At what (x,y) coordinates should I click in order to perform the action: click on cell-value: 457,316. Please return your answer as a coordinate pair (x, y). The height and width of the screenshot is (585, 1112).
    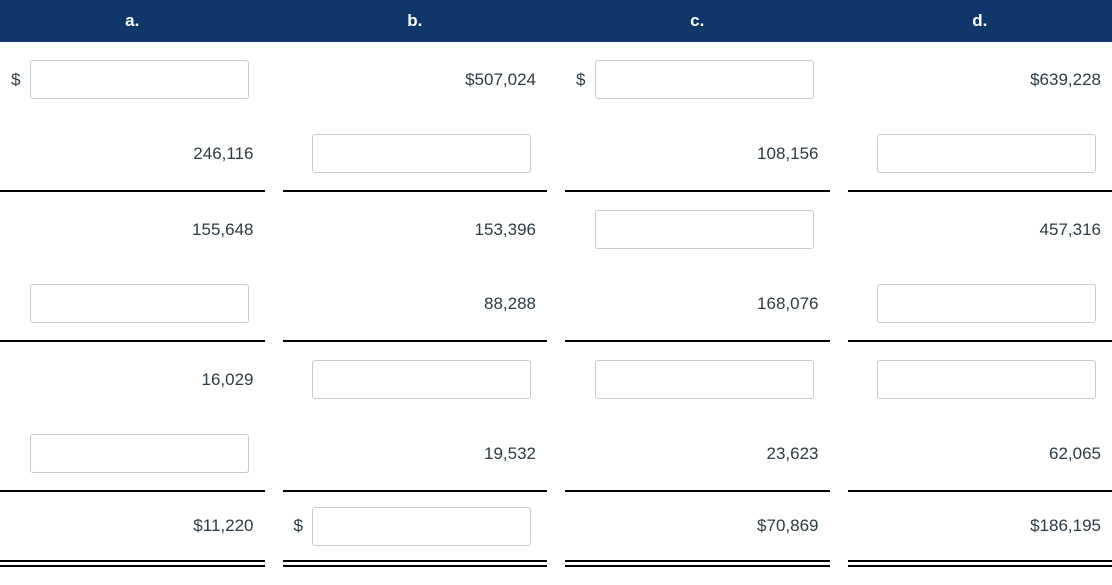
    Looking at the image, I should click on (1070, 229).